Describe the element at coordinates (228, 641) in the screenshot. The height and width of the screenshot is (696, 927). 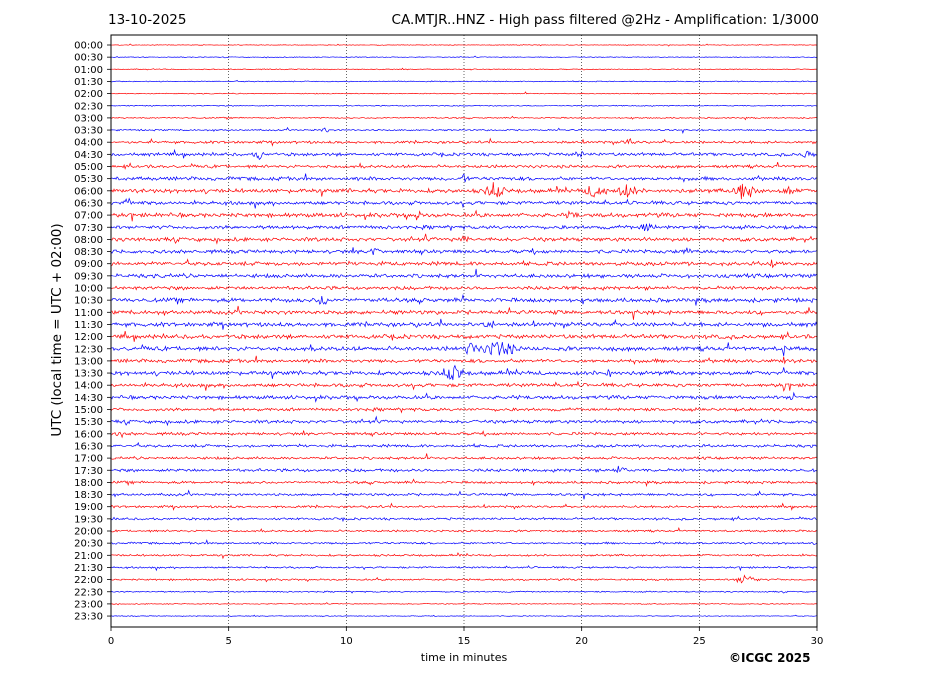
I see `x-tick-label: 5` at that location.